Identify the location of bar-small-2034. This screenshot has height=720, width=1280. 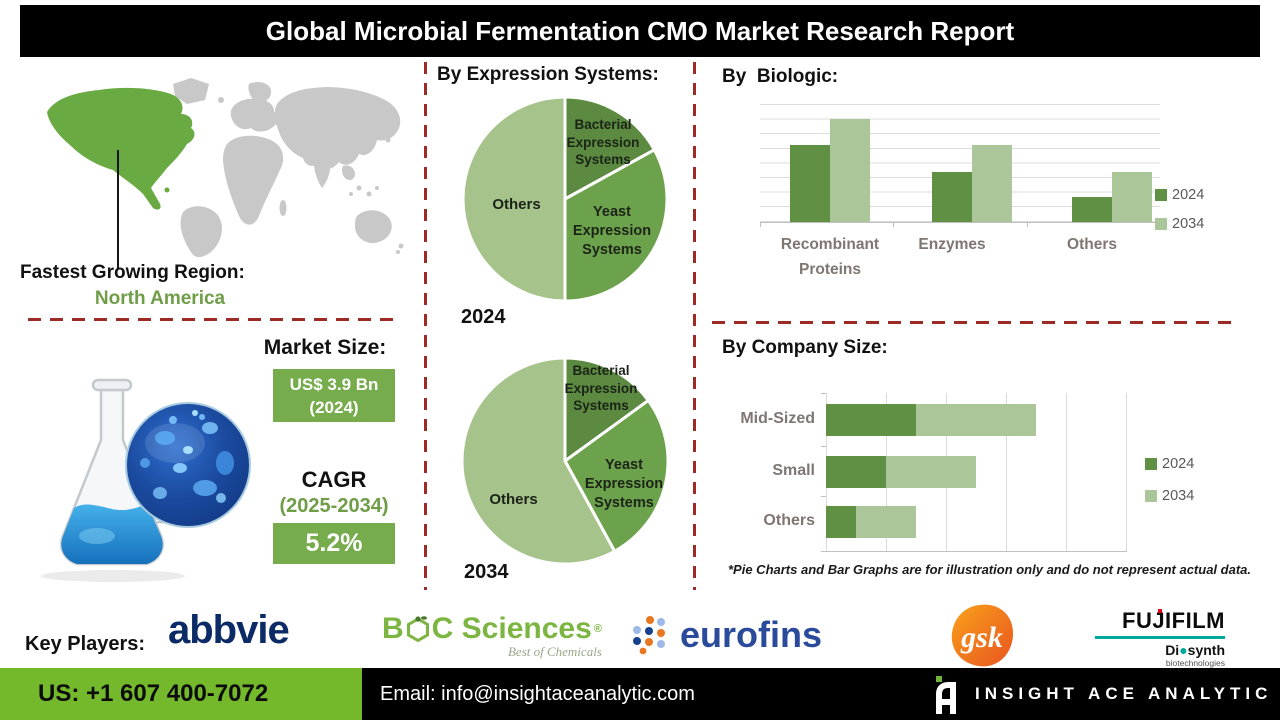
(931, 472).